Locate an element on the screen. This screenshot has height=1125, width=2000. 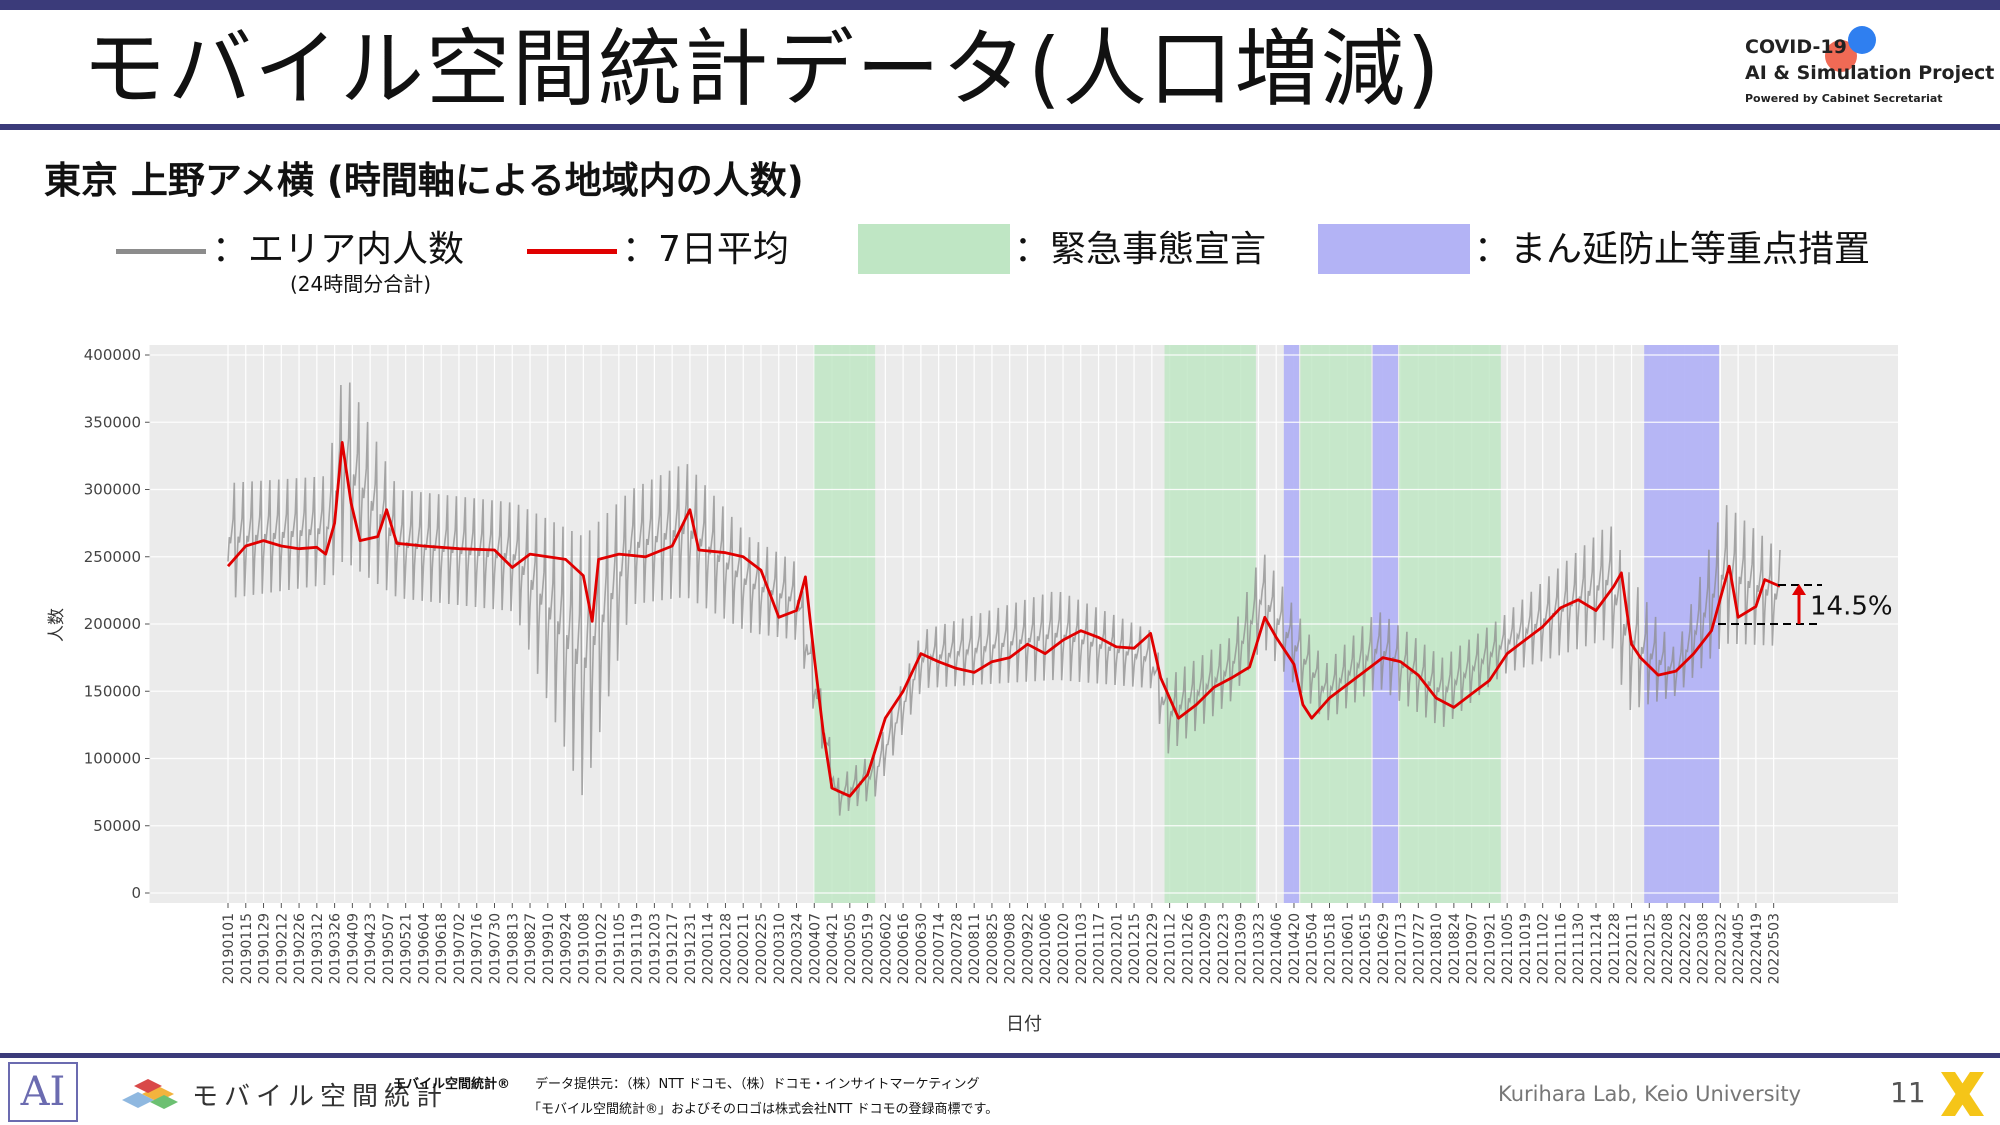
y-axis-label: 人数 is located at coordinates (57, 625).